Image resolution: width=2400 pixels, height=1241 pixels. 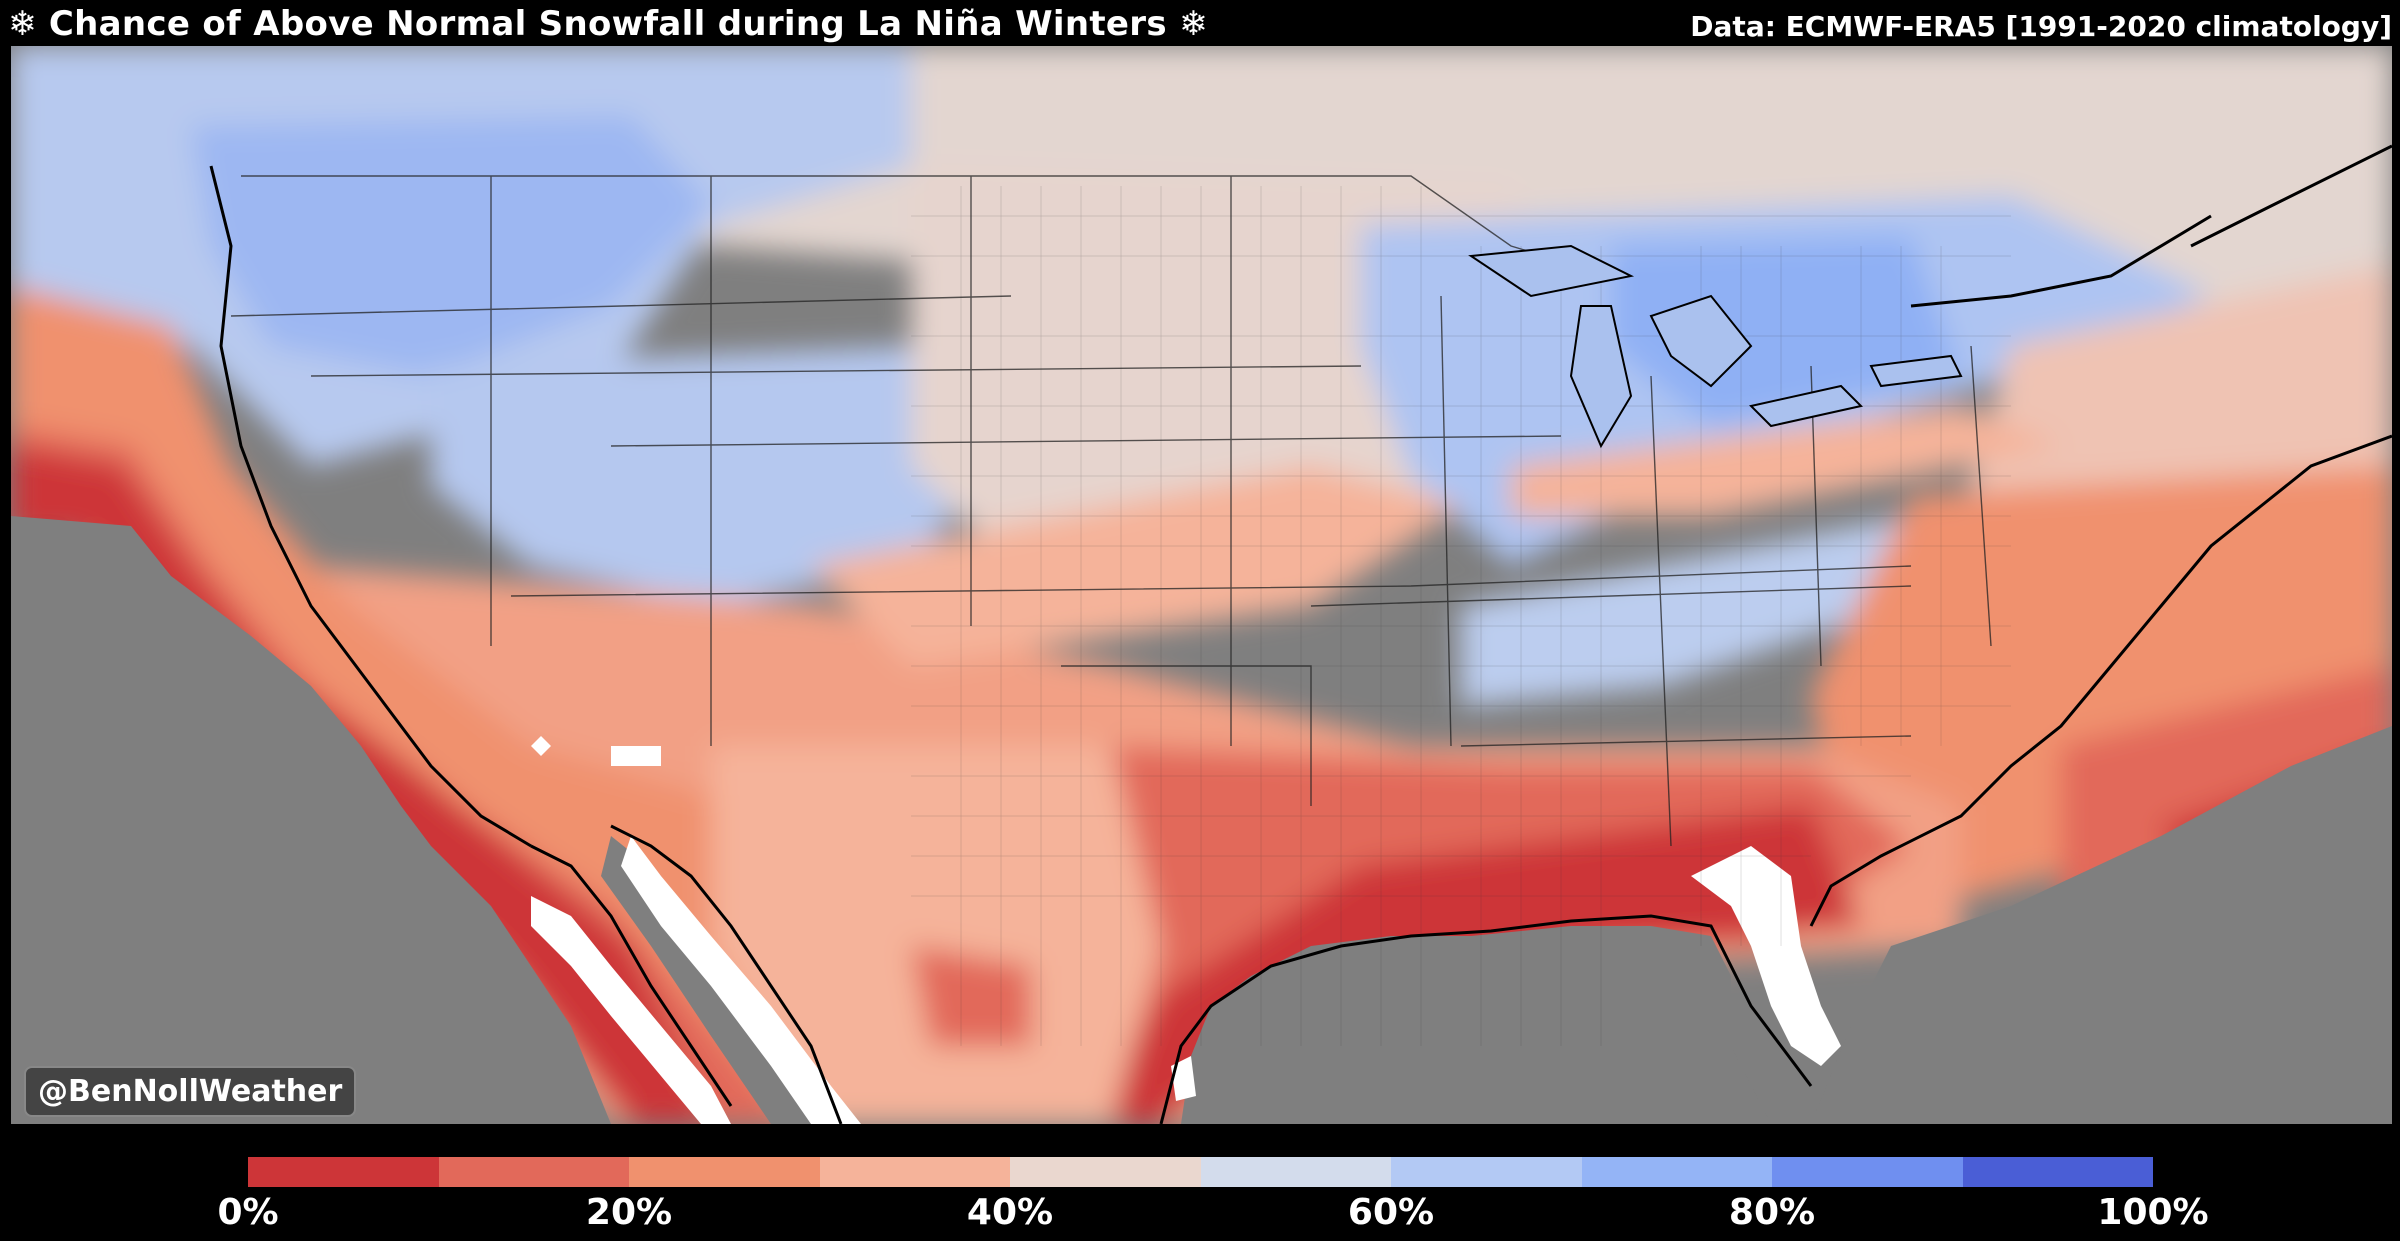 I want to click on colorbar-tick-label: 0%, so click(x=248, y=1212).